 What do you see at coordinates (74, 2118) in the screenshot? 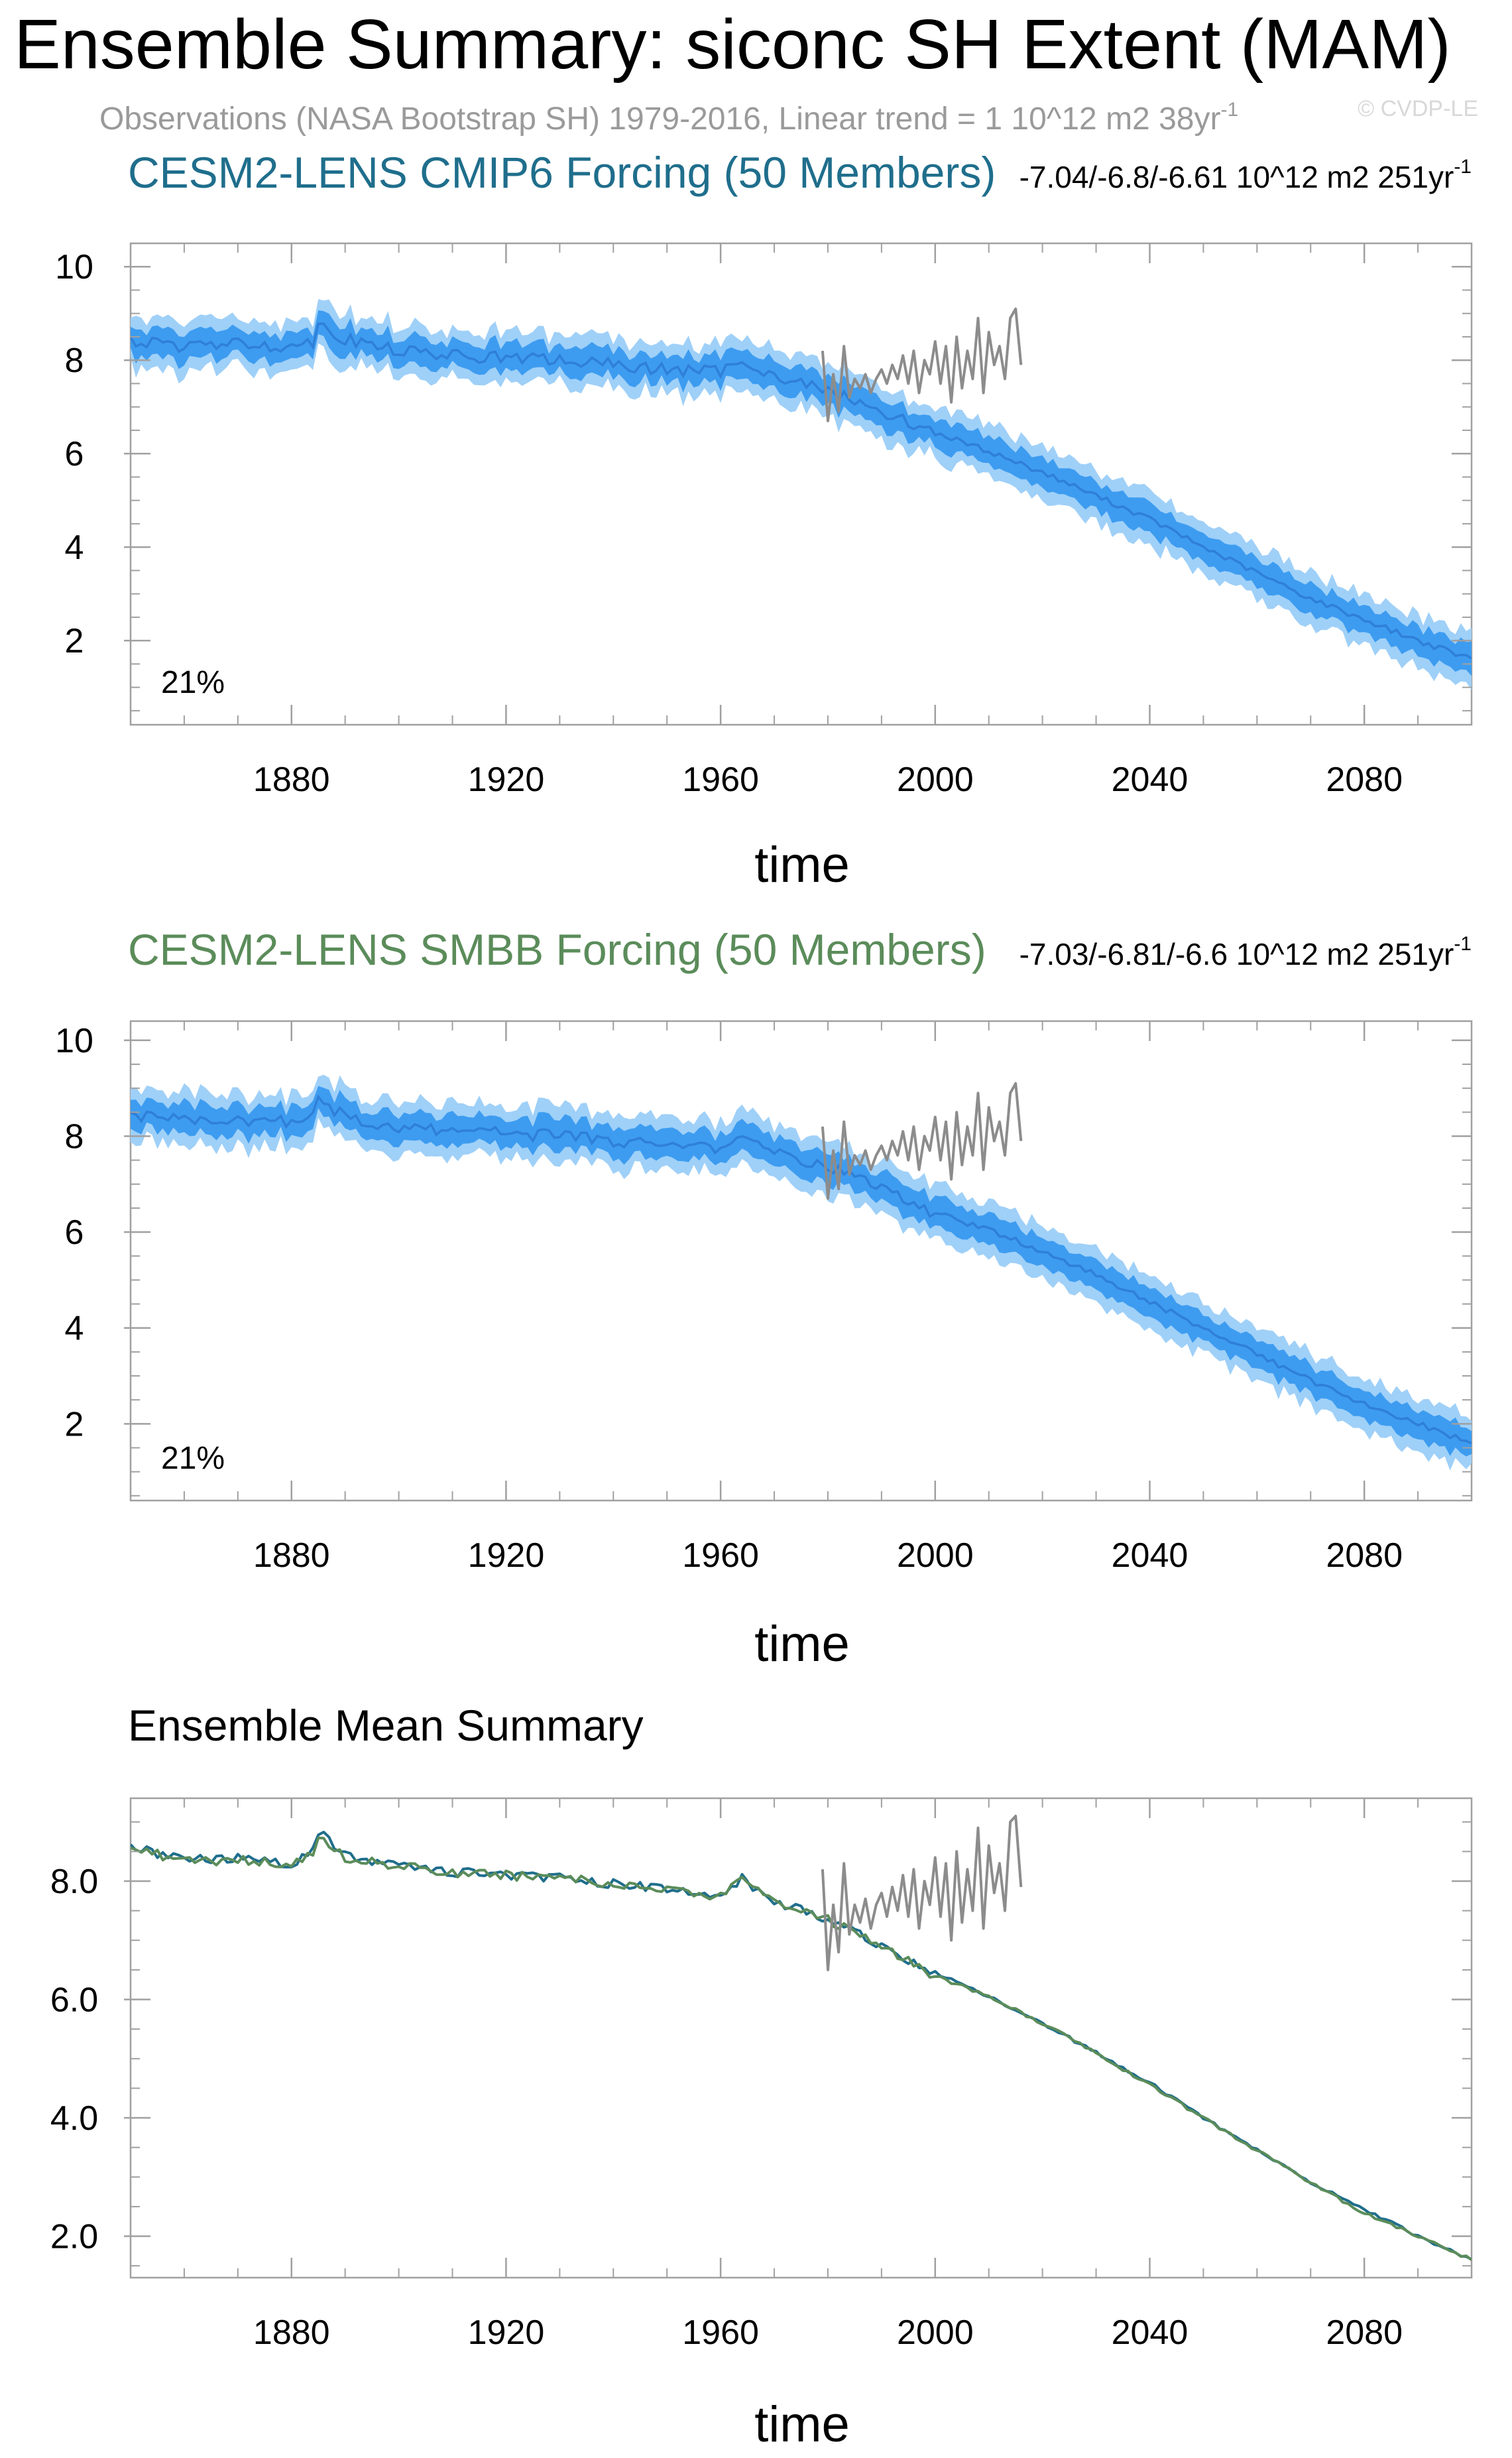
I see `y-tick-label: 4.0` at bounding box center [74, 2118].